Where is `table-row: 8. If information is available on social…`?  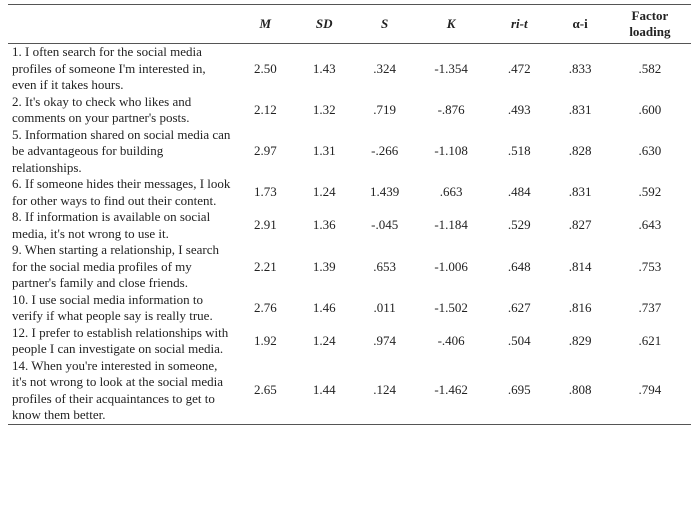
table-row: 8. If information is available on social… is located at coordinates (349, 225).